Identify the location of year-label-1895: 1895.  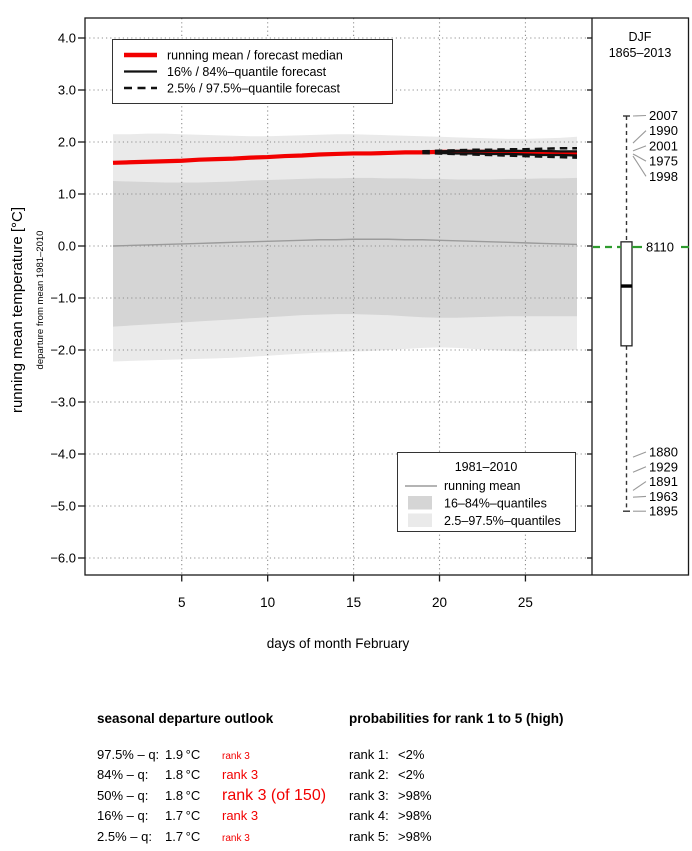
(663, 511).